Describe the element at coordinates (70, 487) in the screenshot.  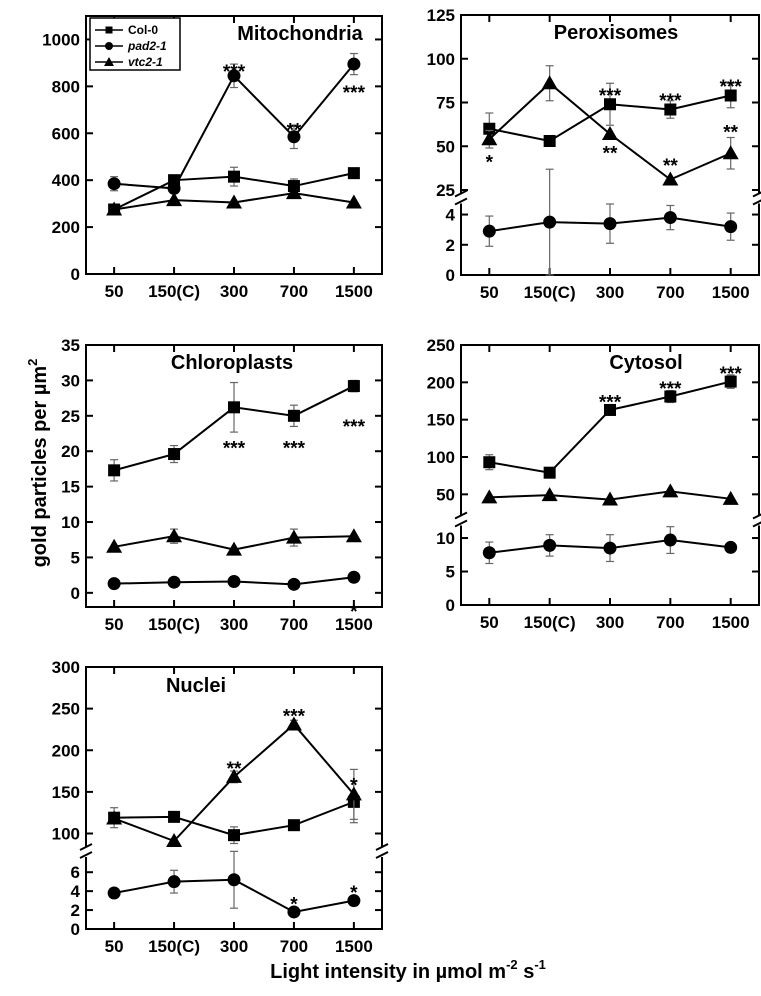
I see `y-tick-label: 15` at that location.